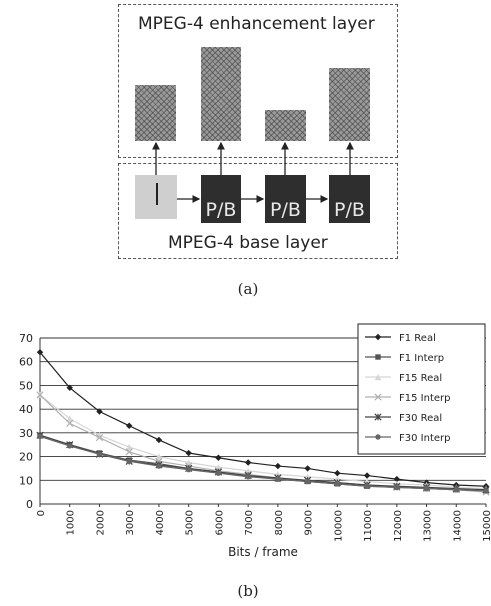 This screenshot has height=606, width=491. Describe the element at coordinates (26, 338) in the screenshot. I see `y-tick-label-7: 70` at that location.